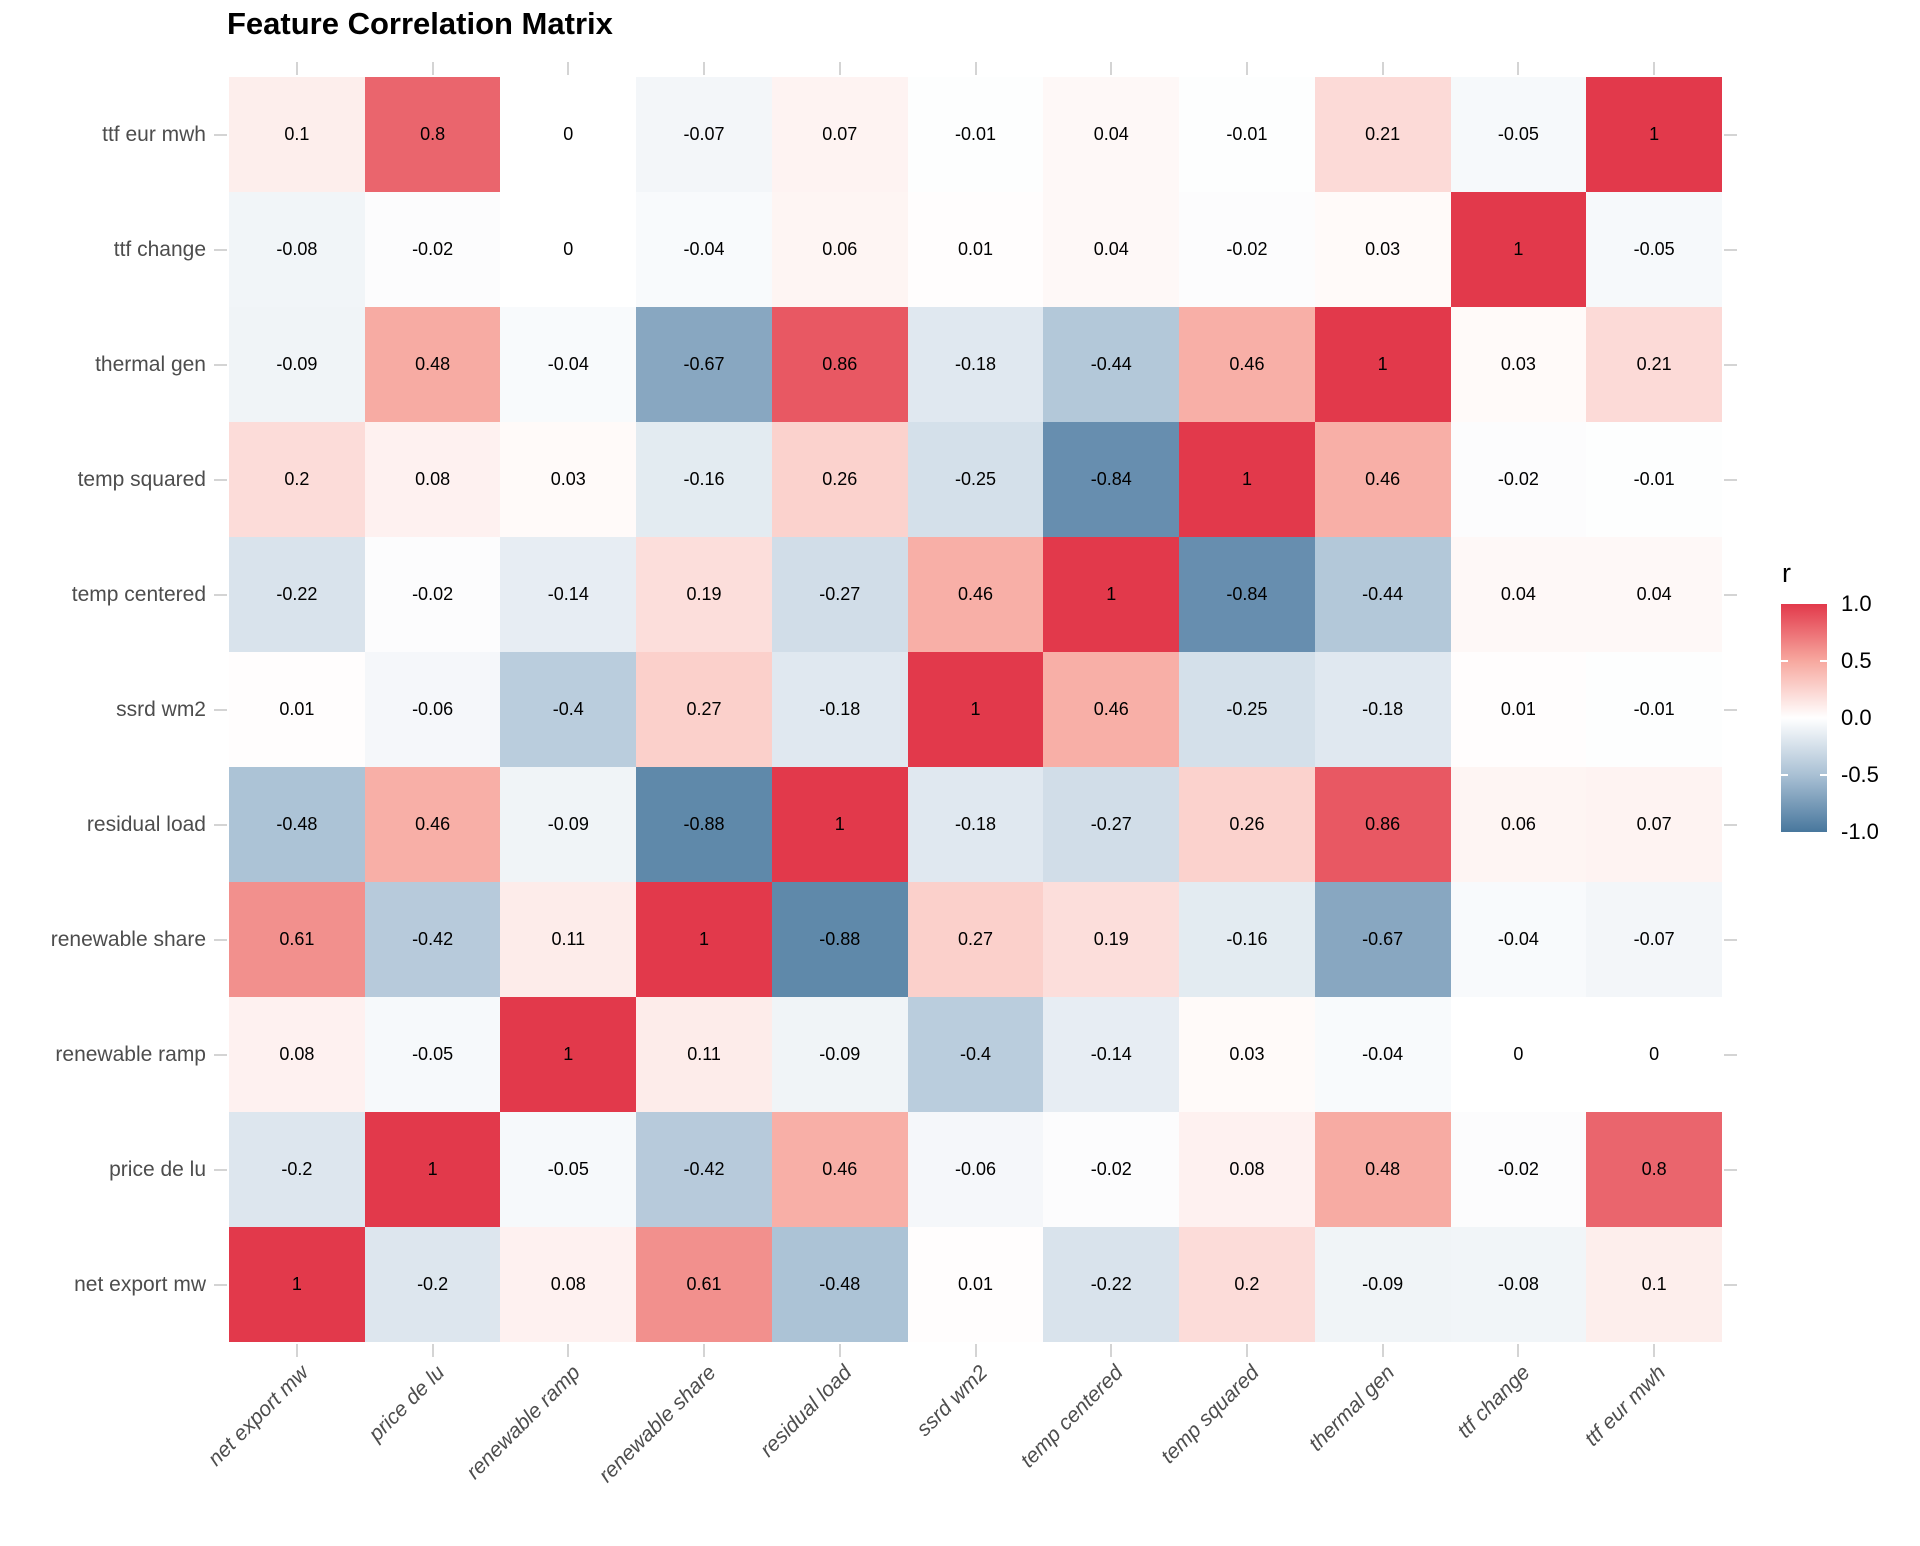 Image resolution: width=1920 pixels, height=1546 pixels. I want to click on heatmap-cell: -0.48, so click(297, 824).